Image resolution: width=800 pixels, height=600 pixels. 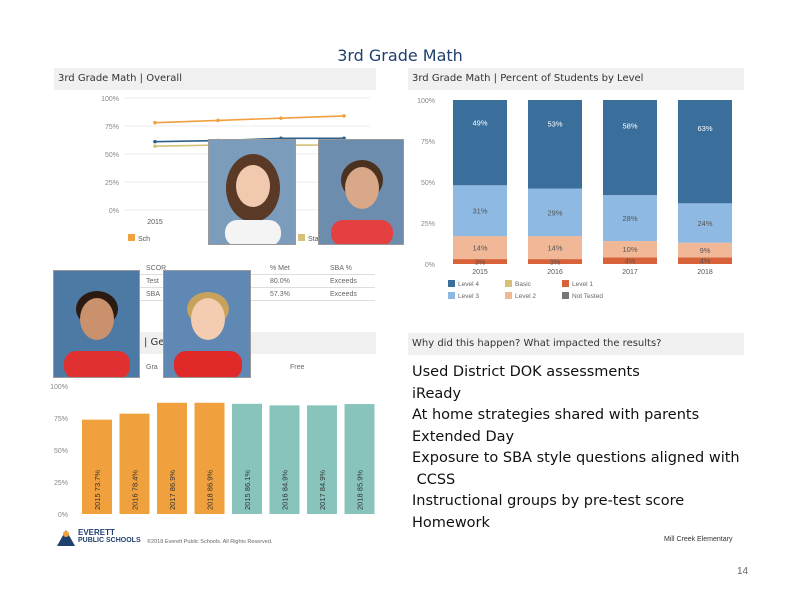 I want to click on data-label: 58%, so click(x=629, y=126).